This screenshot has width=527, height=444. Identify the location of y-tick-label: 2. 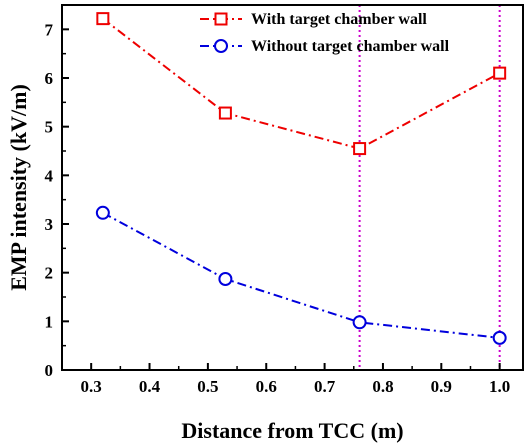
(49, 273).